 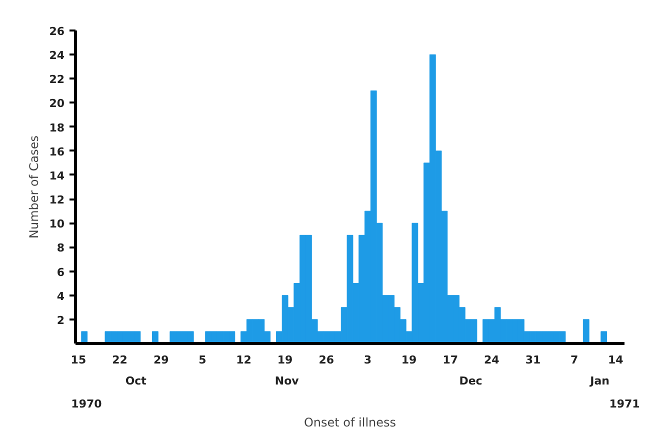 What do you see at coordinates (202, 360) in the screenshot?
I see `x-tick-label: 5` at bounding box center [202, 360].